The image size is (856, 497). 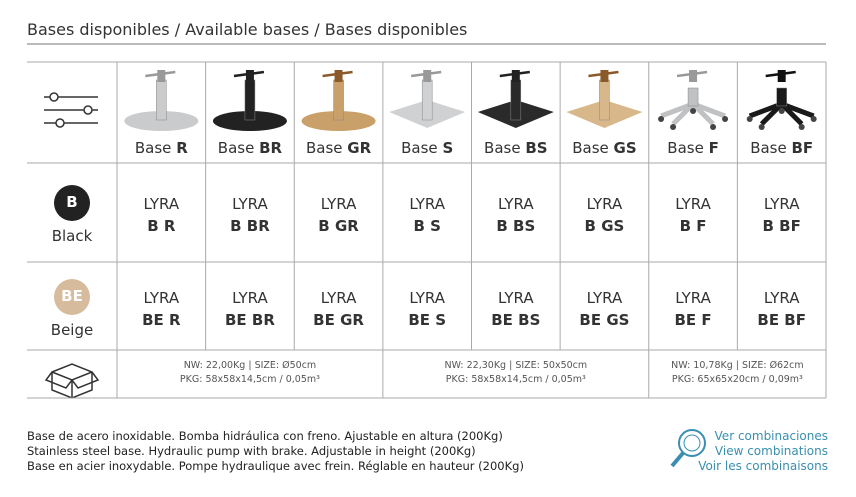 I want to click on cell-code: B BS, so click(x=516, y=226).